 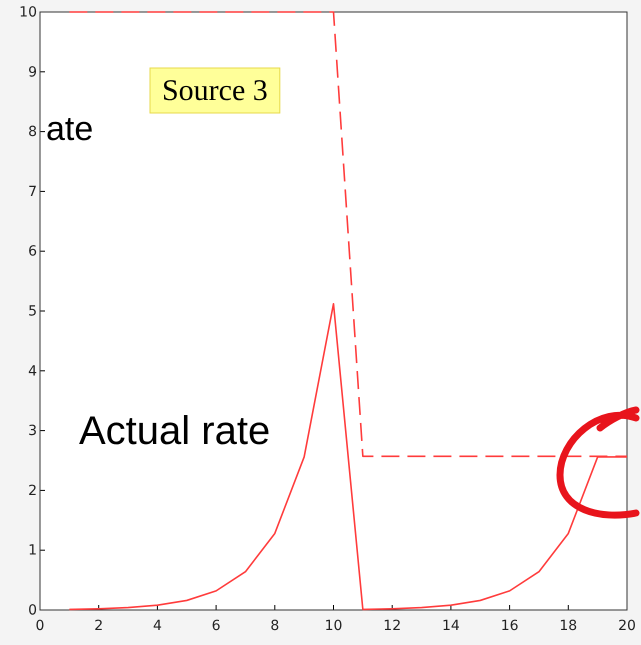 What do you see at coordinates (32, 550) in the screenshot?
I see `y-tick-label: 1` at bounding box center [32, 550].